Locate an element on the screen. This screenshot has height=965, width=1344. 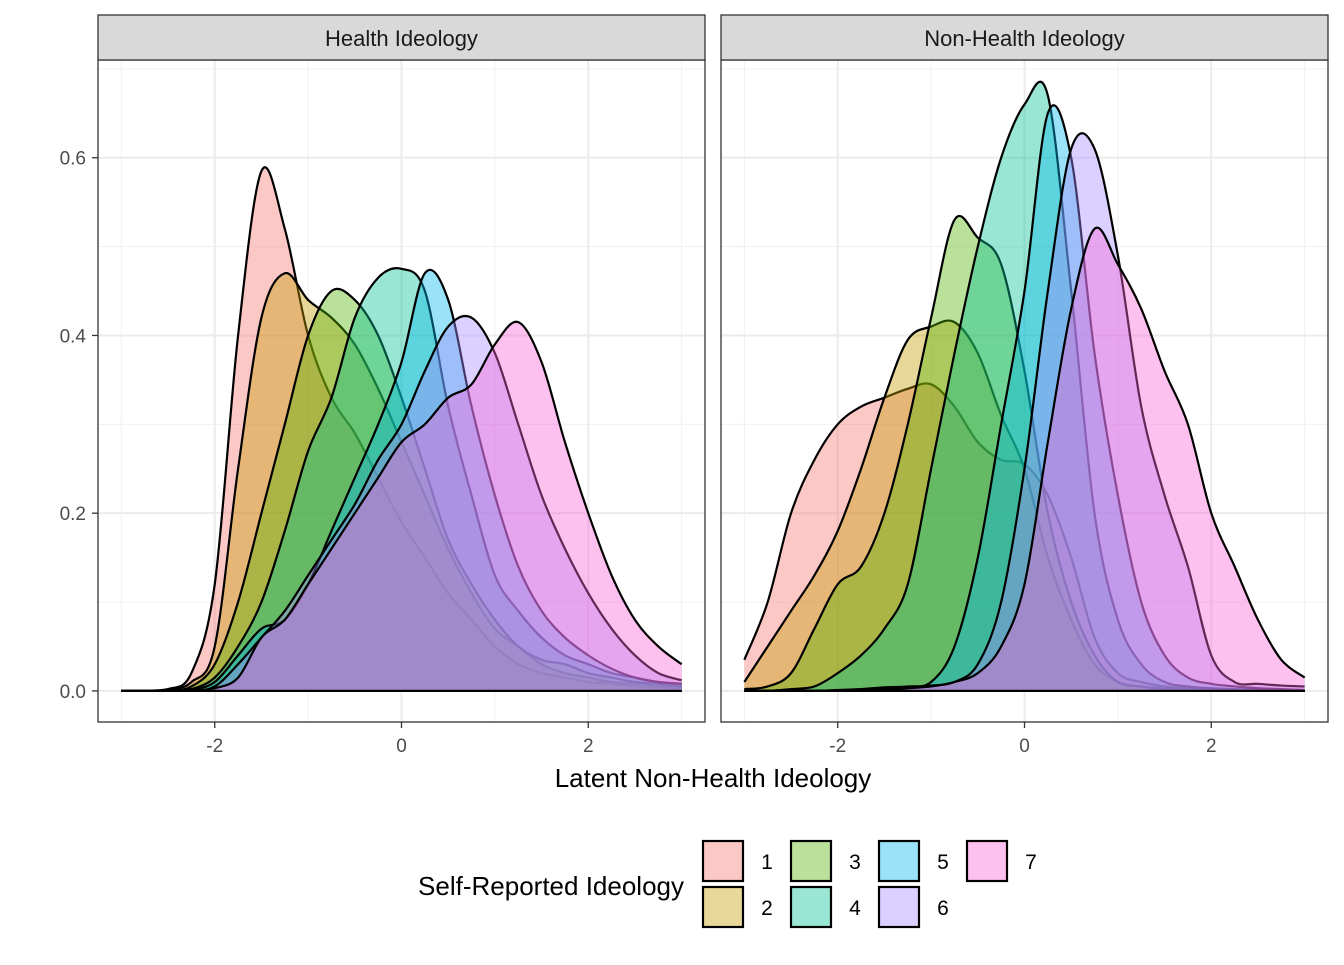
legend-label: 6 is located at coordinates (943, 908).